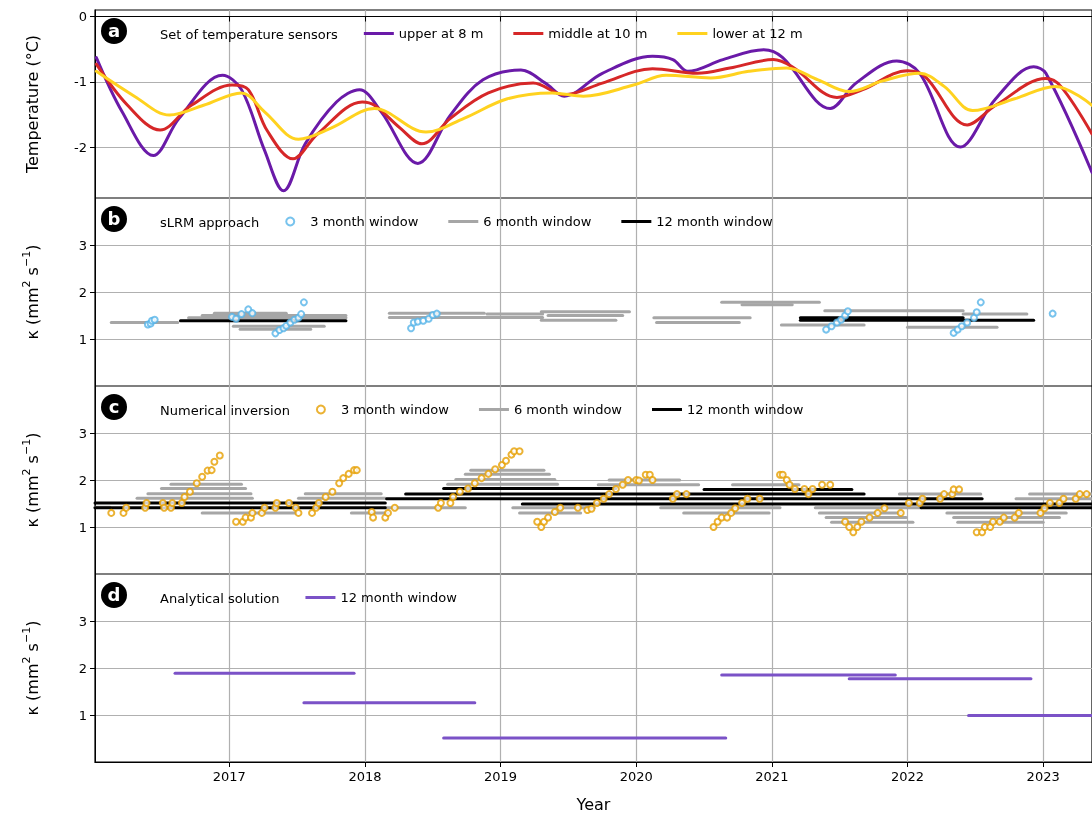 This screenshot has width=1092, height=818. Describe the element at coordinates (365, 776) in the screenshot. I see `x-tick-label: 2018` at that location.